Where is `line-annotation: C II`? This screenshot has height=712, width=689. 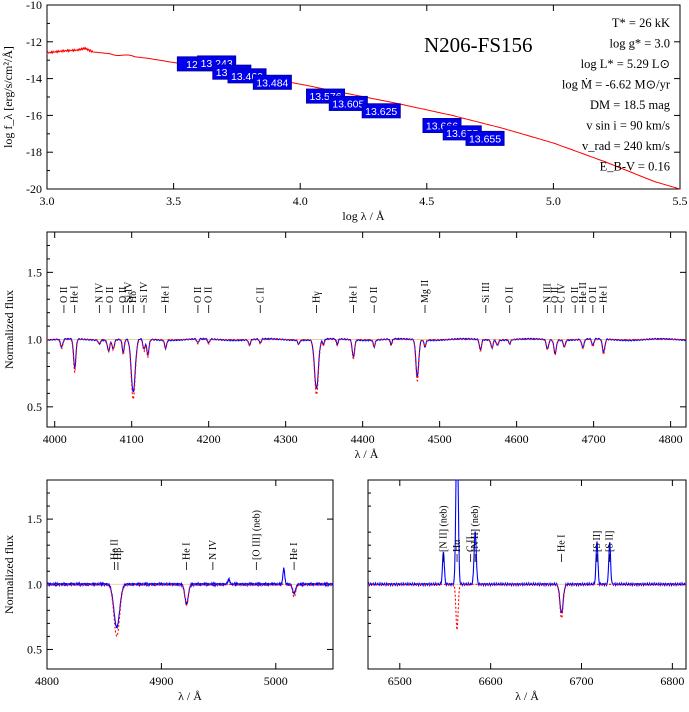
line-annotation: C II is located at coordinates (260, 300).